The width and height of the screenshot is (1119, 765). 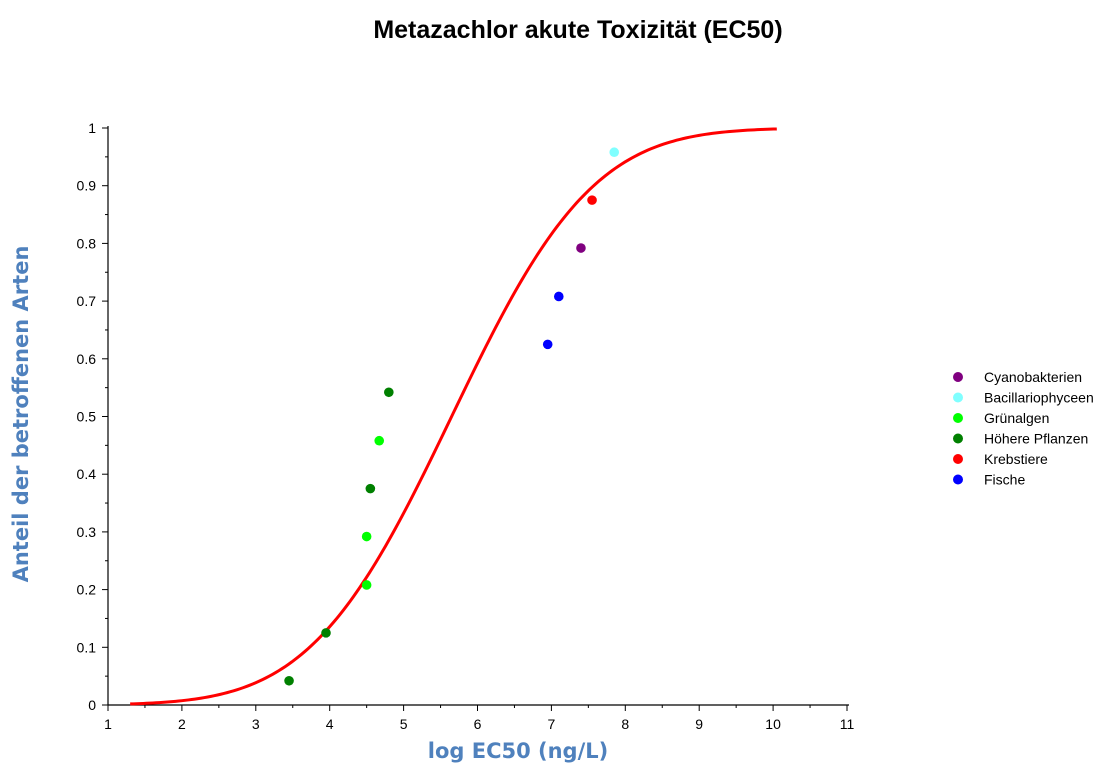 What do you see at coordinates (958, 438) in the screenshot?
I see `legend-marker-h-here-pflanzen` at bounding box center [958, 438].